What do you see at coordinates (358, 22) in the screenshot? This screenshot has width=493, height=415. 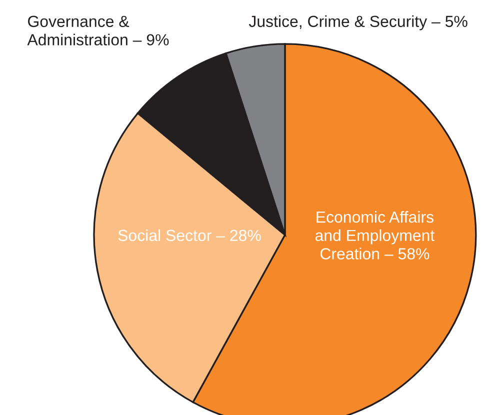 I see `slice-label: Justice, Crime & Security – 5%` at bounding box center [358, 22].